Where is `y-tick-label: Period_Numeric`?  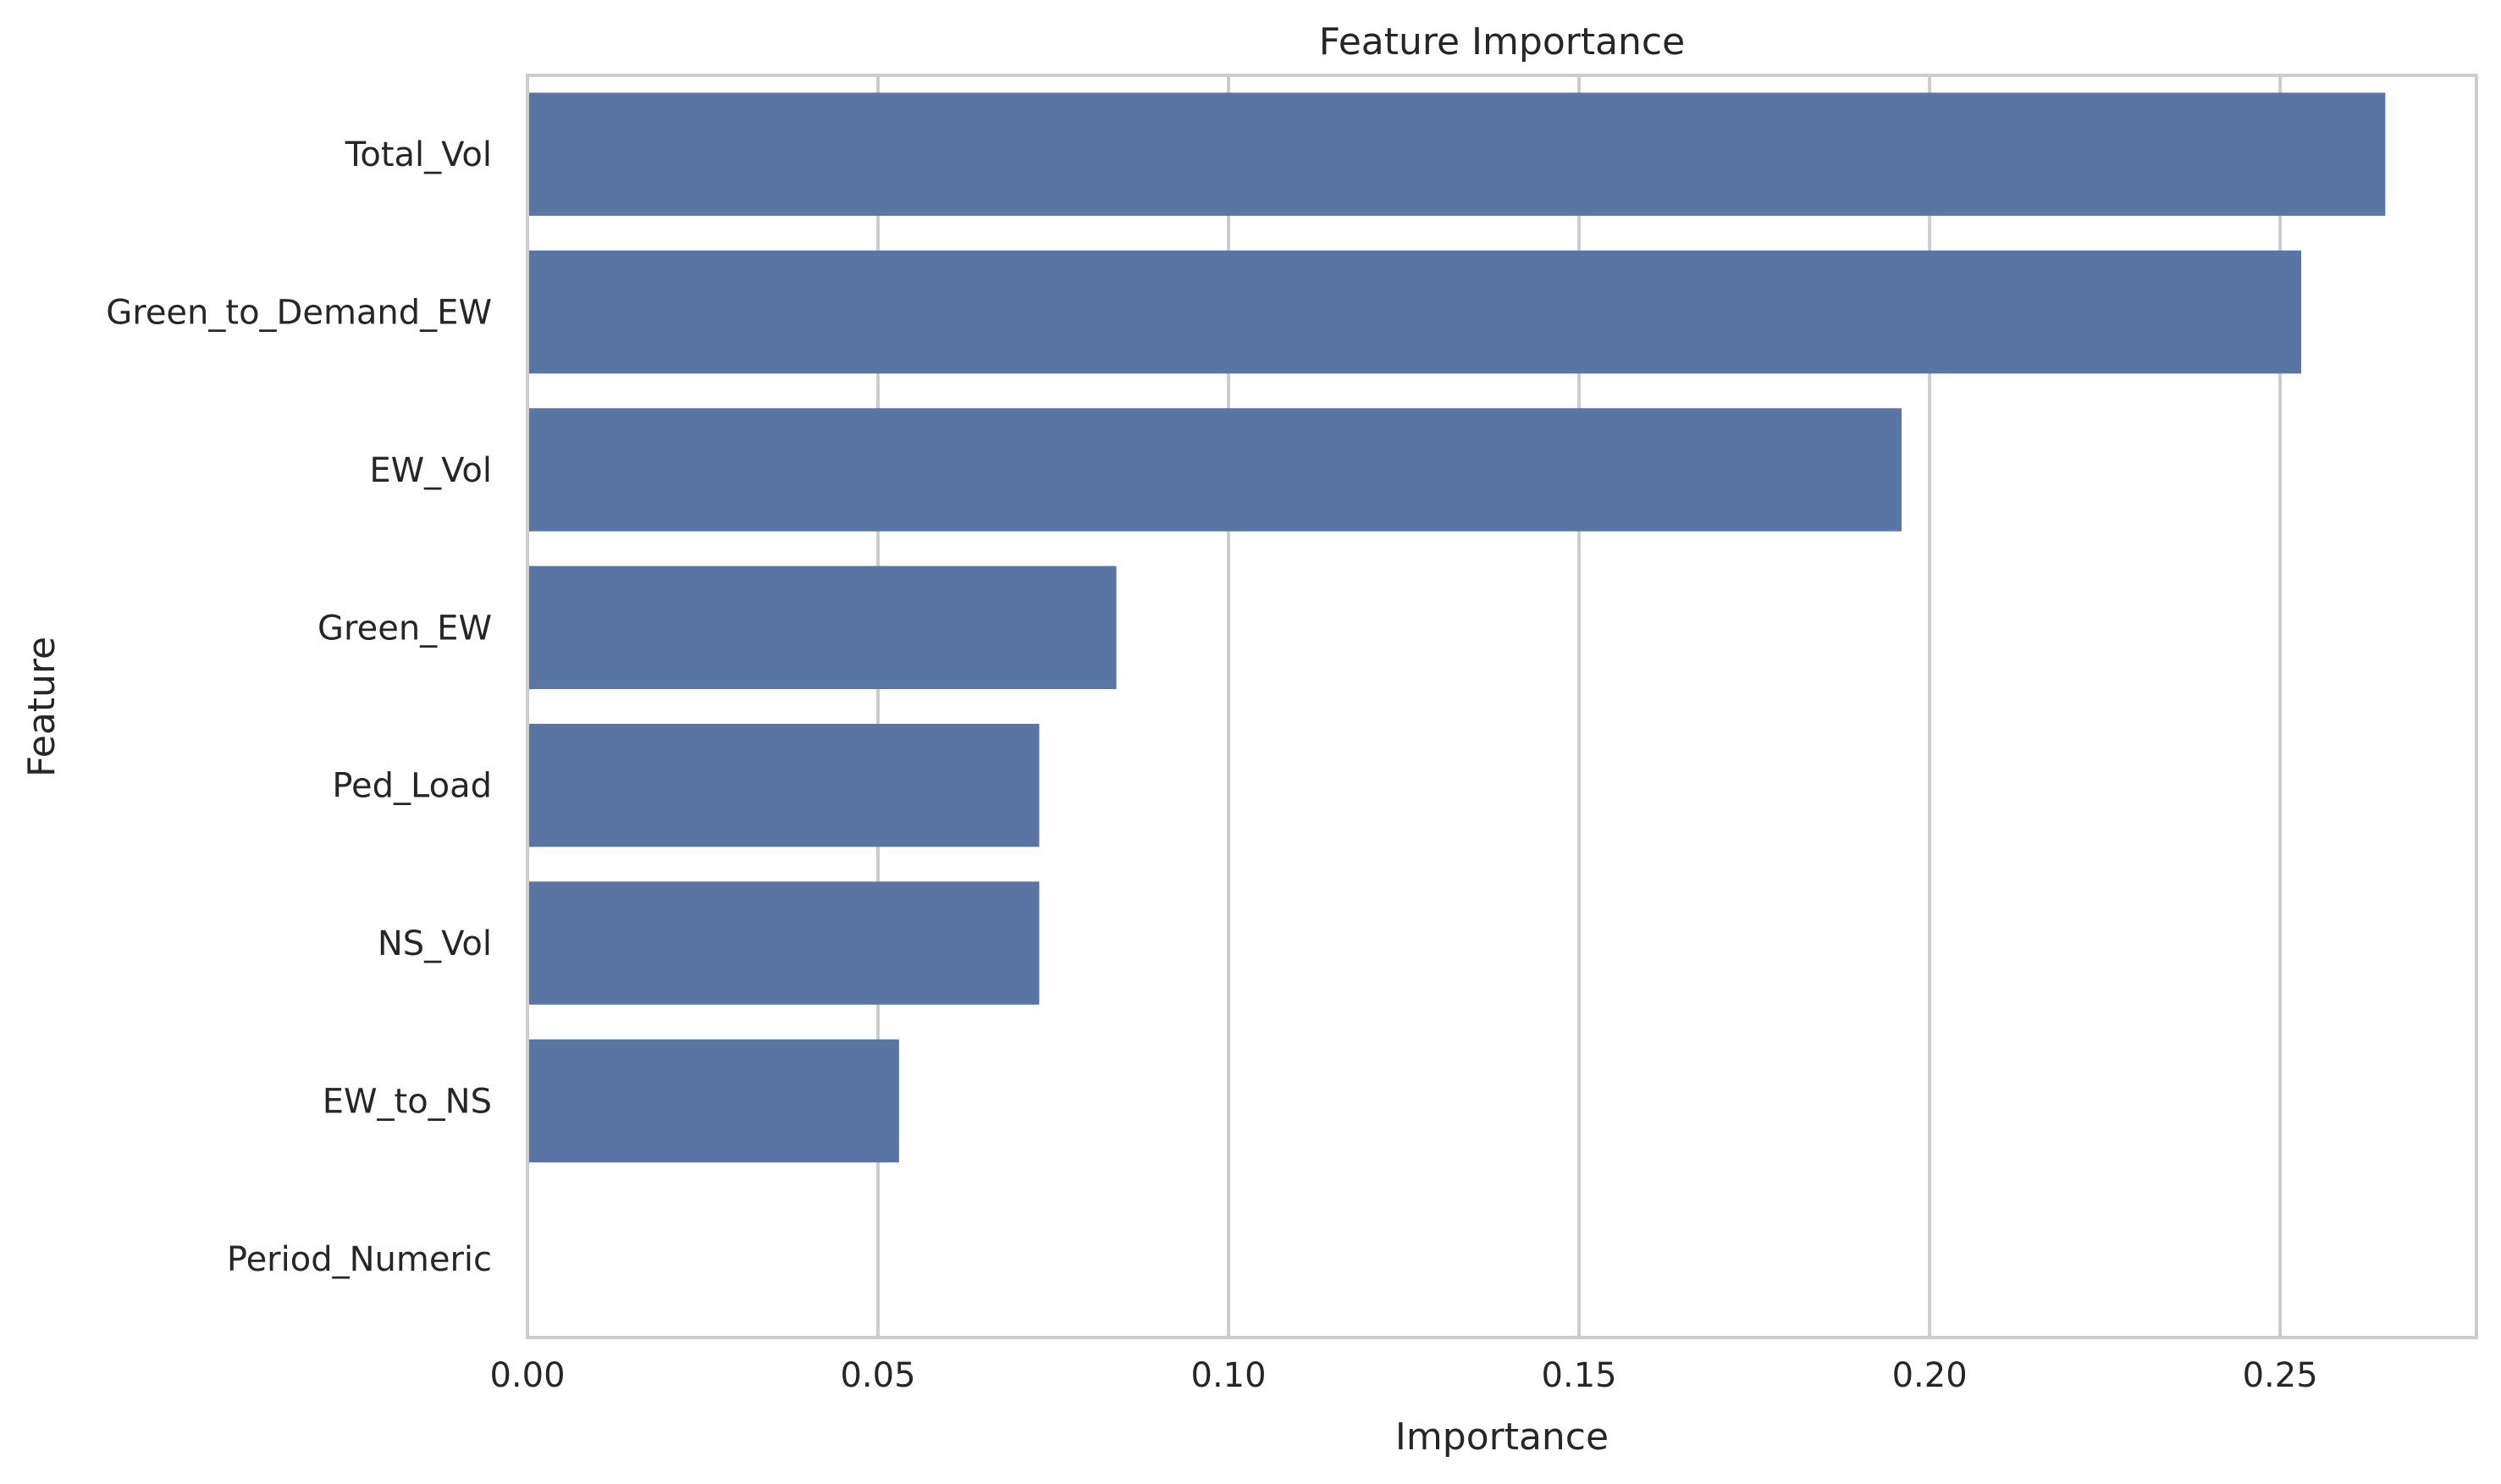 y-tick-label: Period_Numeric is located at coordinates (359, 1259).